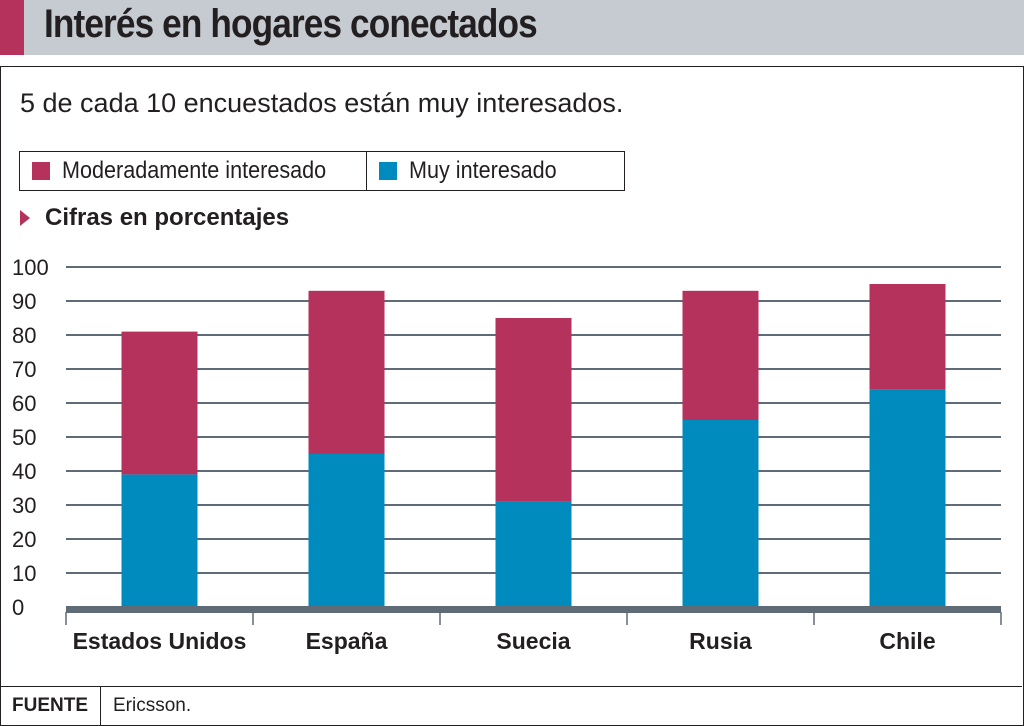 The width and height of the screenshot is (1024, 726). What do you see at coordinates (24, 403) in the screenshot?
I see `y-tick-label: 60` at bounding box center [24, 403].